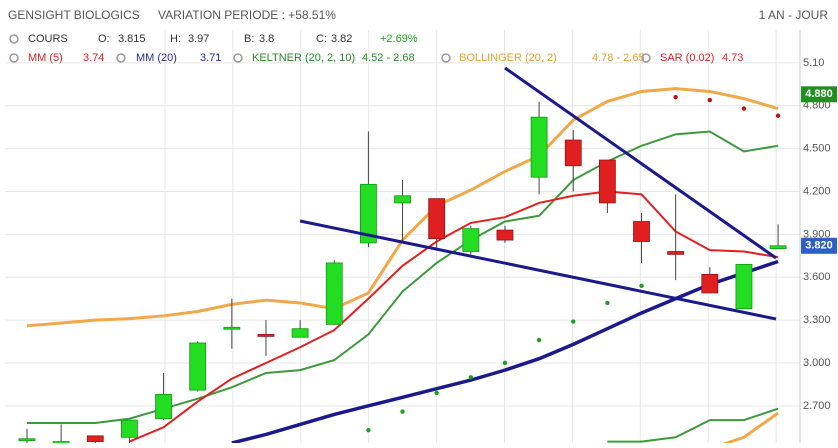 The height and width of the screenshot is (448, 838). What do you see at coordinates (341, 39) in the screenshot?
I see `quote-field: 3.82` at bounding box center [341, 39].